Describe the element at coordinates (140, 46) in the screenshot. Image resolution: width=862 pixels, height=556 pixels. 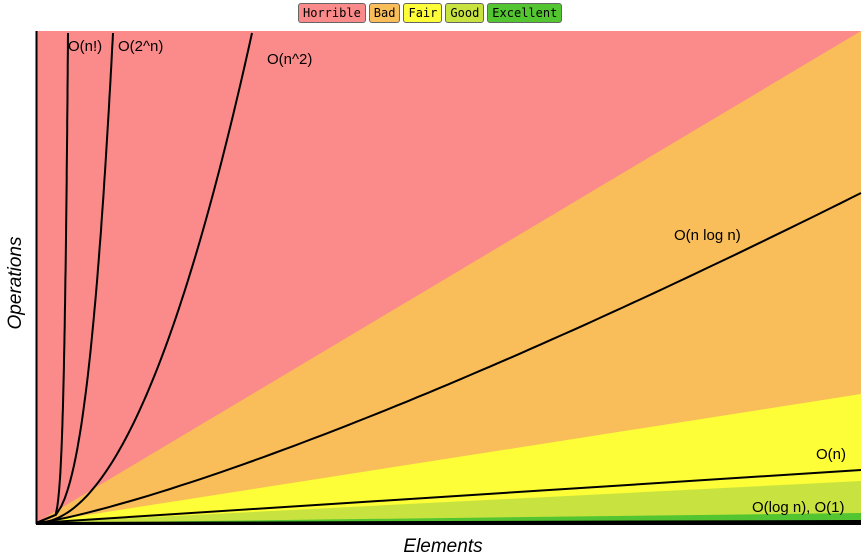
I see `curve-label: O(2^n)` at that location.